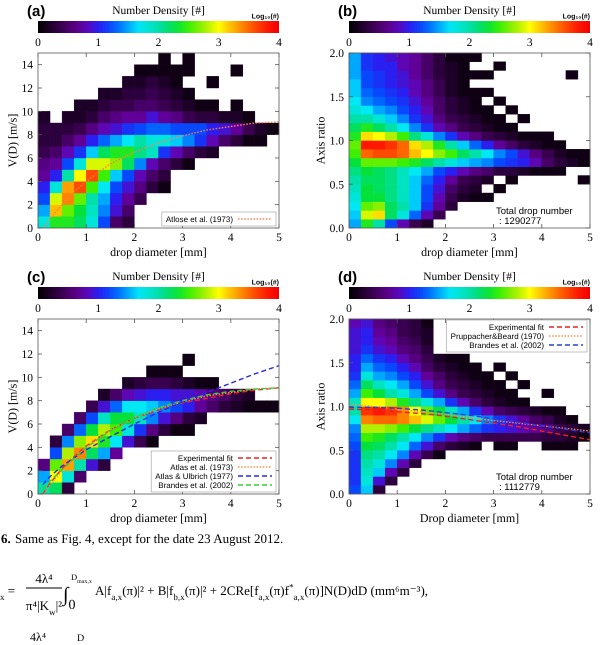 The width and height of the screenshot is (606, 645). What do you see at coordinates (348, 277) in the screenshot?
I see `chart-title: (d)` at bounding box center [348, 277].